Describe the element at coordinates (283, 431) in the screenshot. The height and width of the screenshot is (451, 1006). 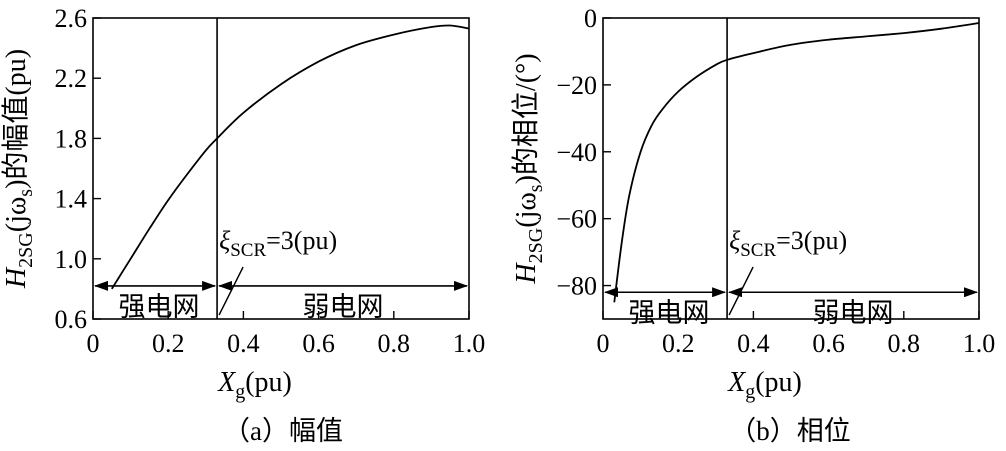
I see `panel-caption: （a）幅值` at that location.